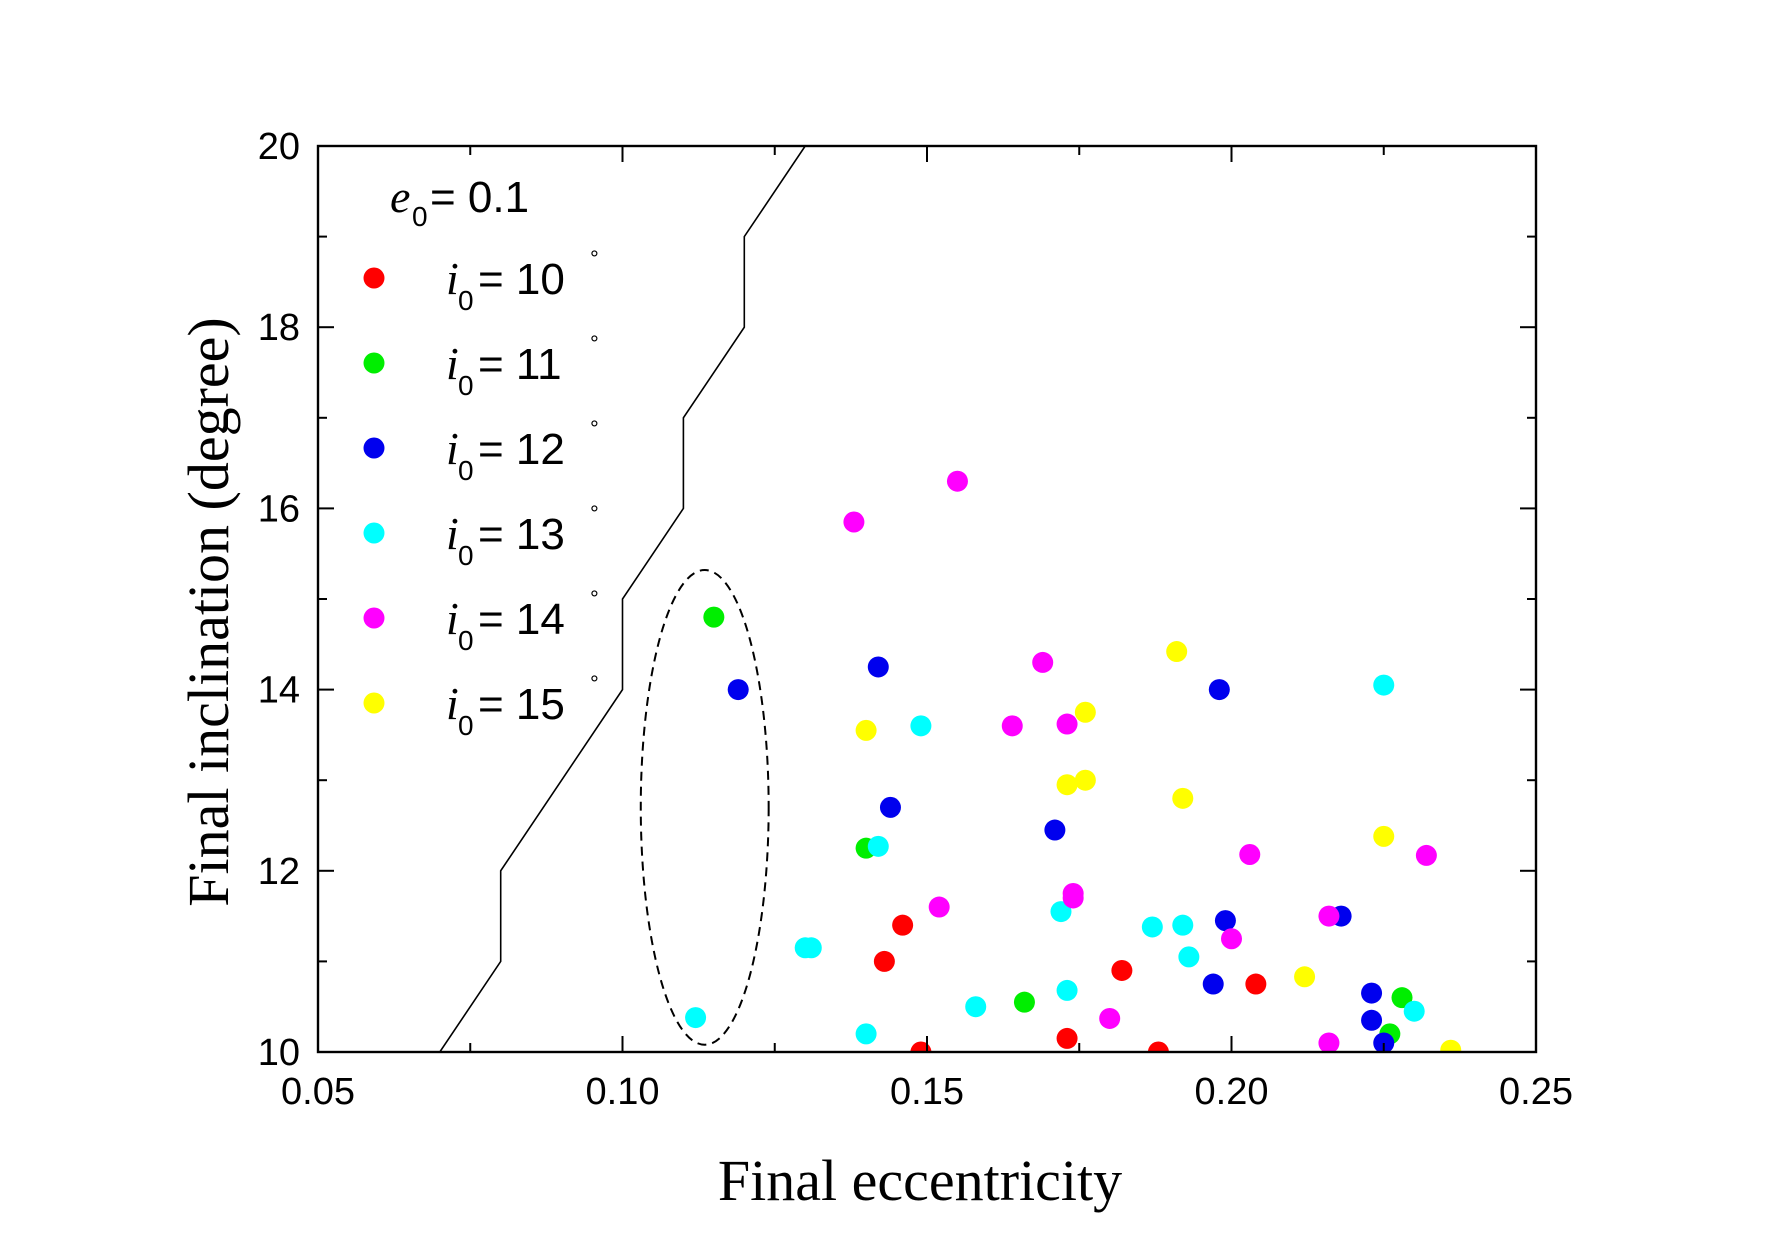  What do you see at coordinates (521, 619) in the screenshot?
I see `legend-label: = 14` at bounding box center [521, 619].